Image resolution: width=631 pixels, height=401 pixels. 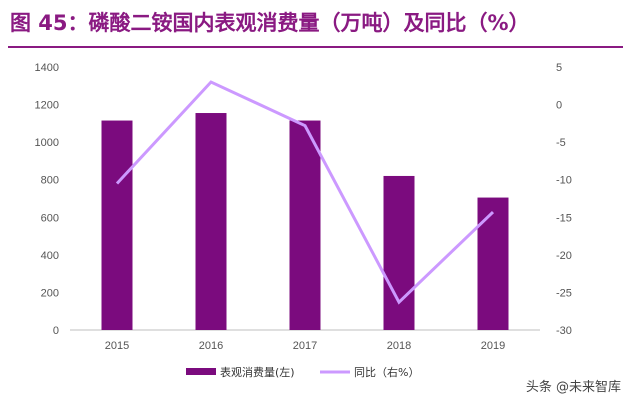 I want to click on x-tick-label: 2016, so click(x=211, y=346).